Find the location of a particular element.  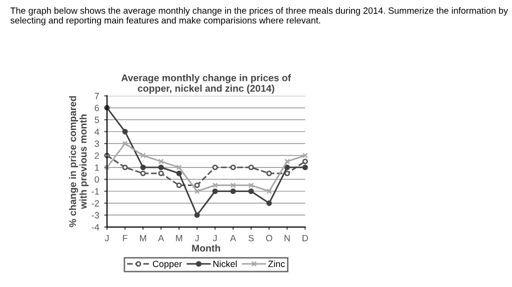

y-tick-label: -3 is located at coordinates (95, 215).